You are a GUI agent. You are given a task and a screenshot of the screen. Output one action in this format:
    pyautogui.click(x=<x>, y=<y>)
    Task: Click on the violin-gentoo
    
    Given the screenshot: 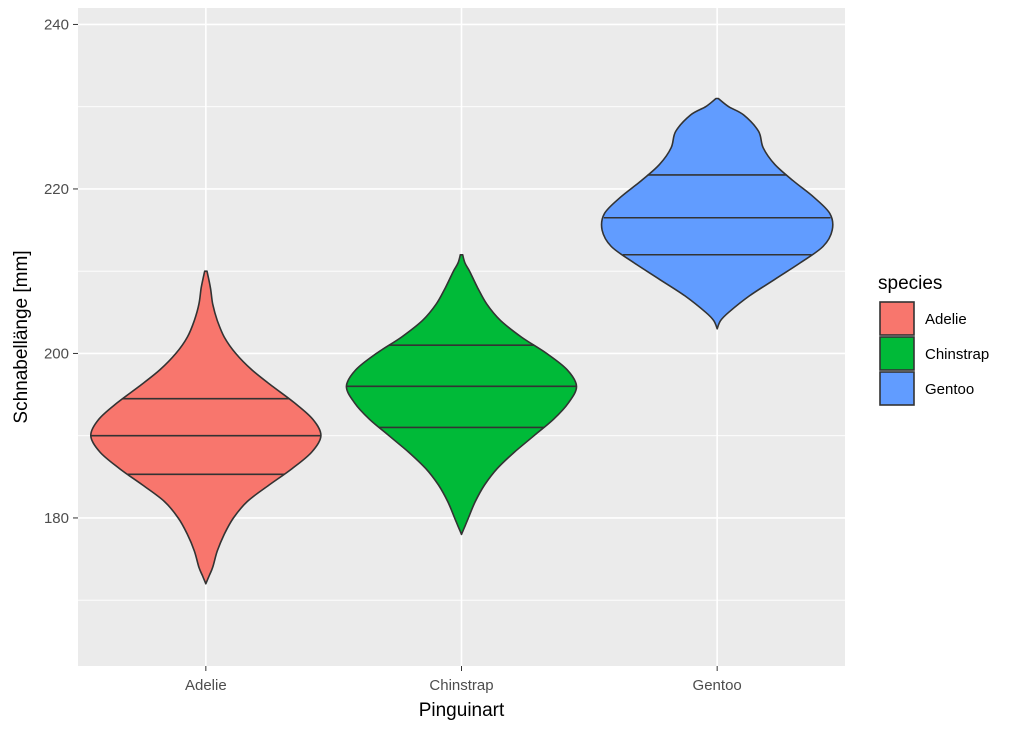 What is the action you would take?
    pyautogui.click(x=717, y=213)
    